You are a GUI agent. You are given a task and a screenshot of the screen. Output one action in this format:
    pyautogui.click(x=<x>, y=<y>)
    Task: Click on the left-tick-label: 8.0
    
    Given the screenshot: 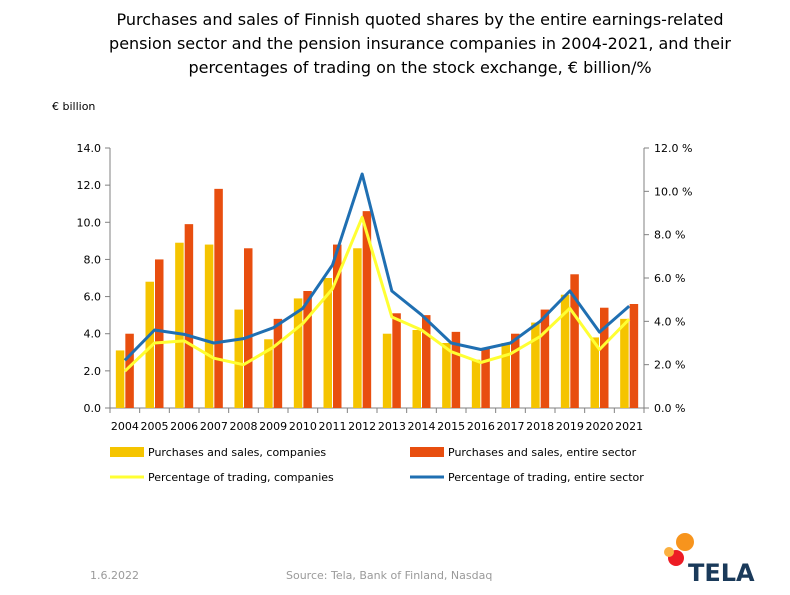 What is the action you would take?
    pyautogui.click(x=93, y=259)
    